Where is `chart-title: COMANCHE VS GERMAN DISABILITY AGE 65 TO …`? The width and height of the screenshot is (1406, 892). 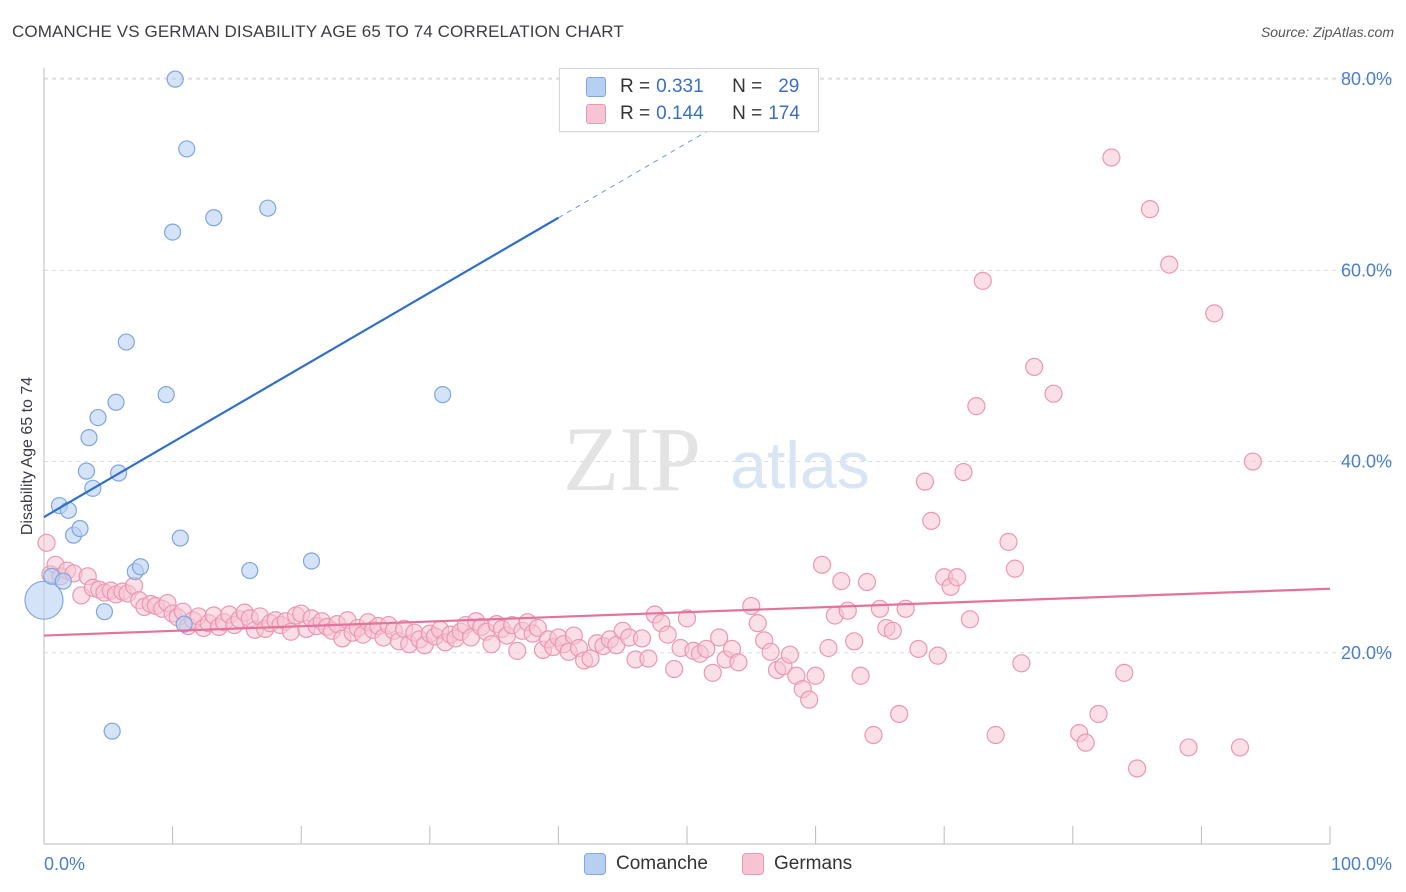 chart-title: COMANCHE VS GERMAN DISABILITY AGE 65 TO … is located at coordinates (318, 31).